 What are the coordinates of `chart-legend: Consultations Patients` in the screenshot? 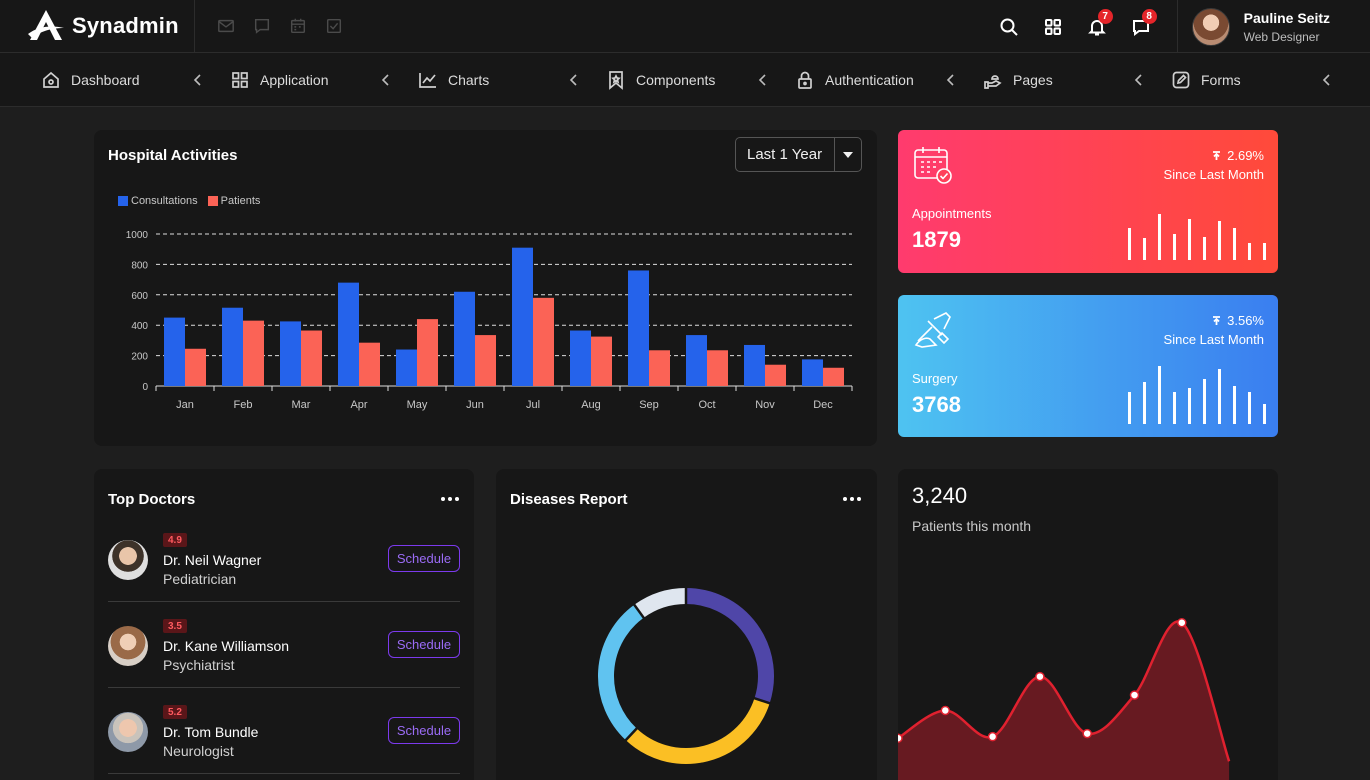 It's located at (189, 201).